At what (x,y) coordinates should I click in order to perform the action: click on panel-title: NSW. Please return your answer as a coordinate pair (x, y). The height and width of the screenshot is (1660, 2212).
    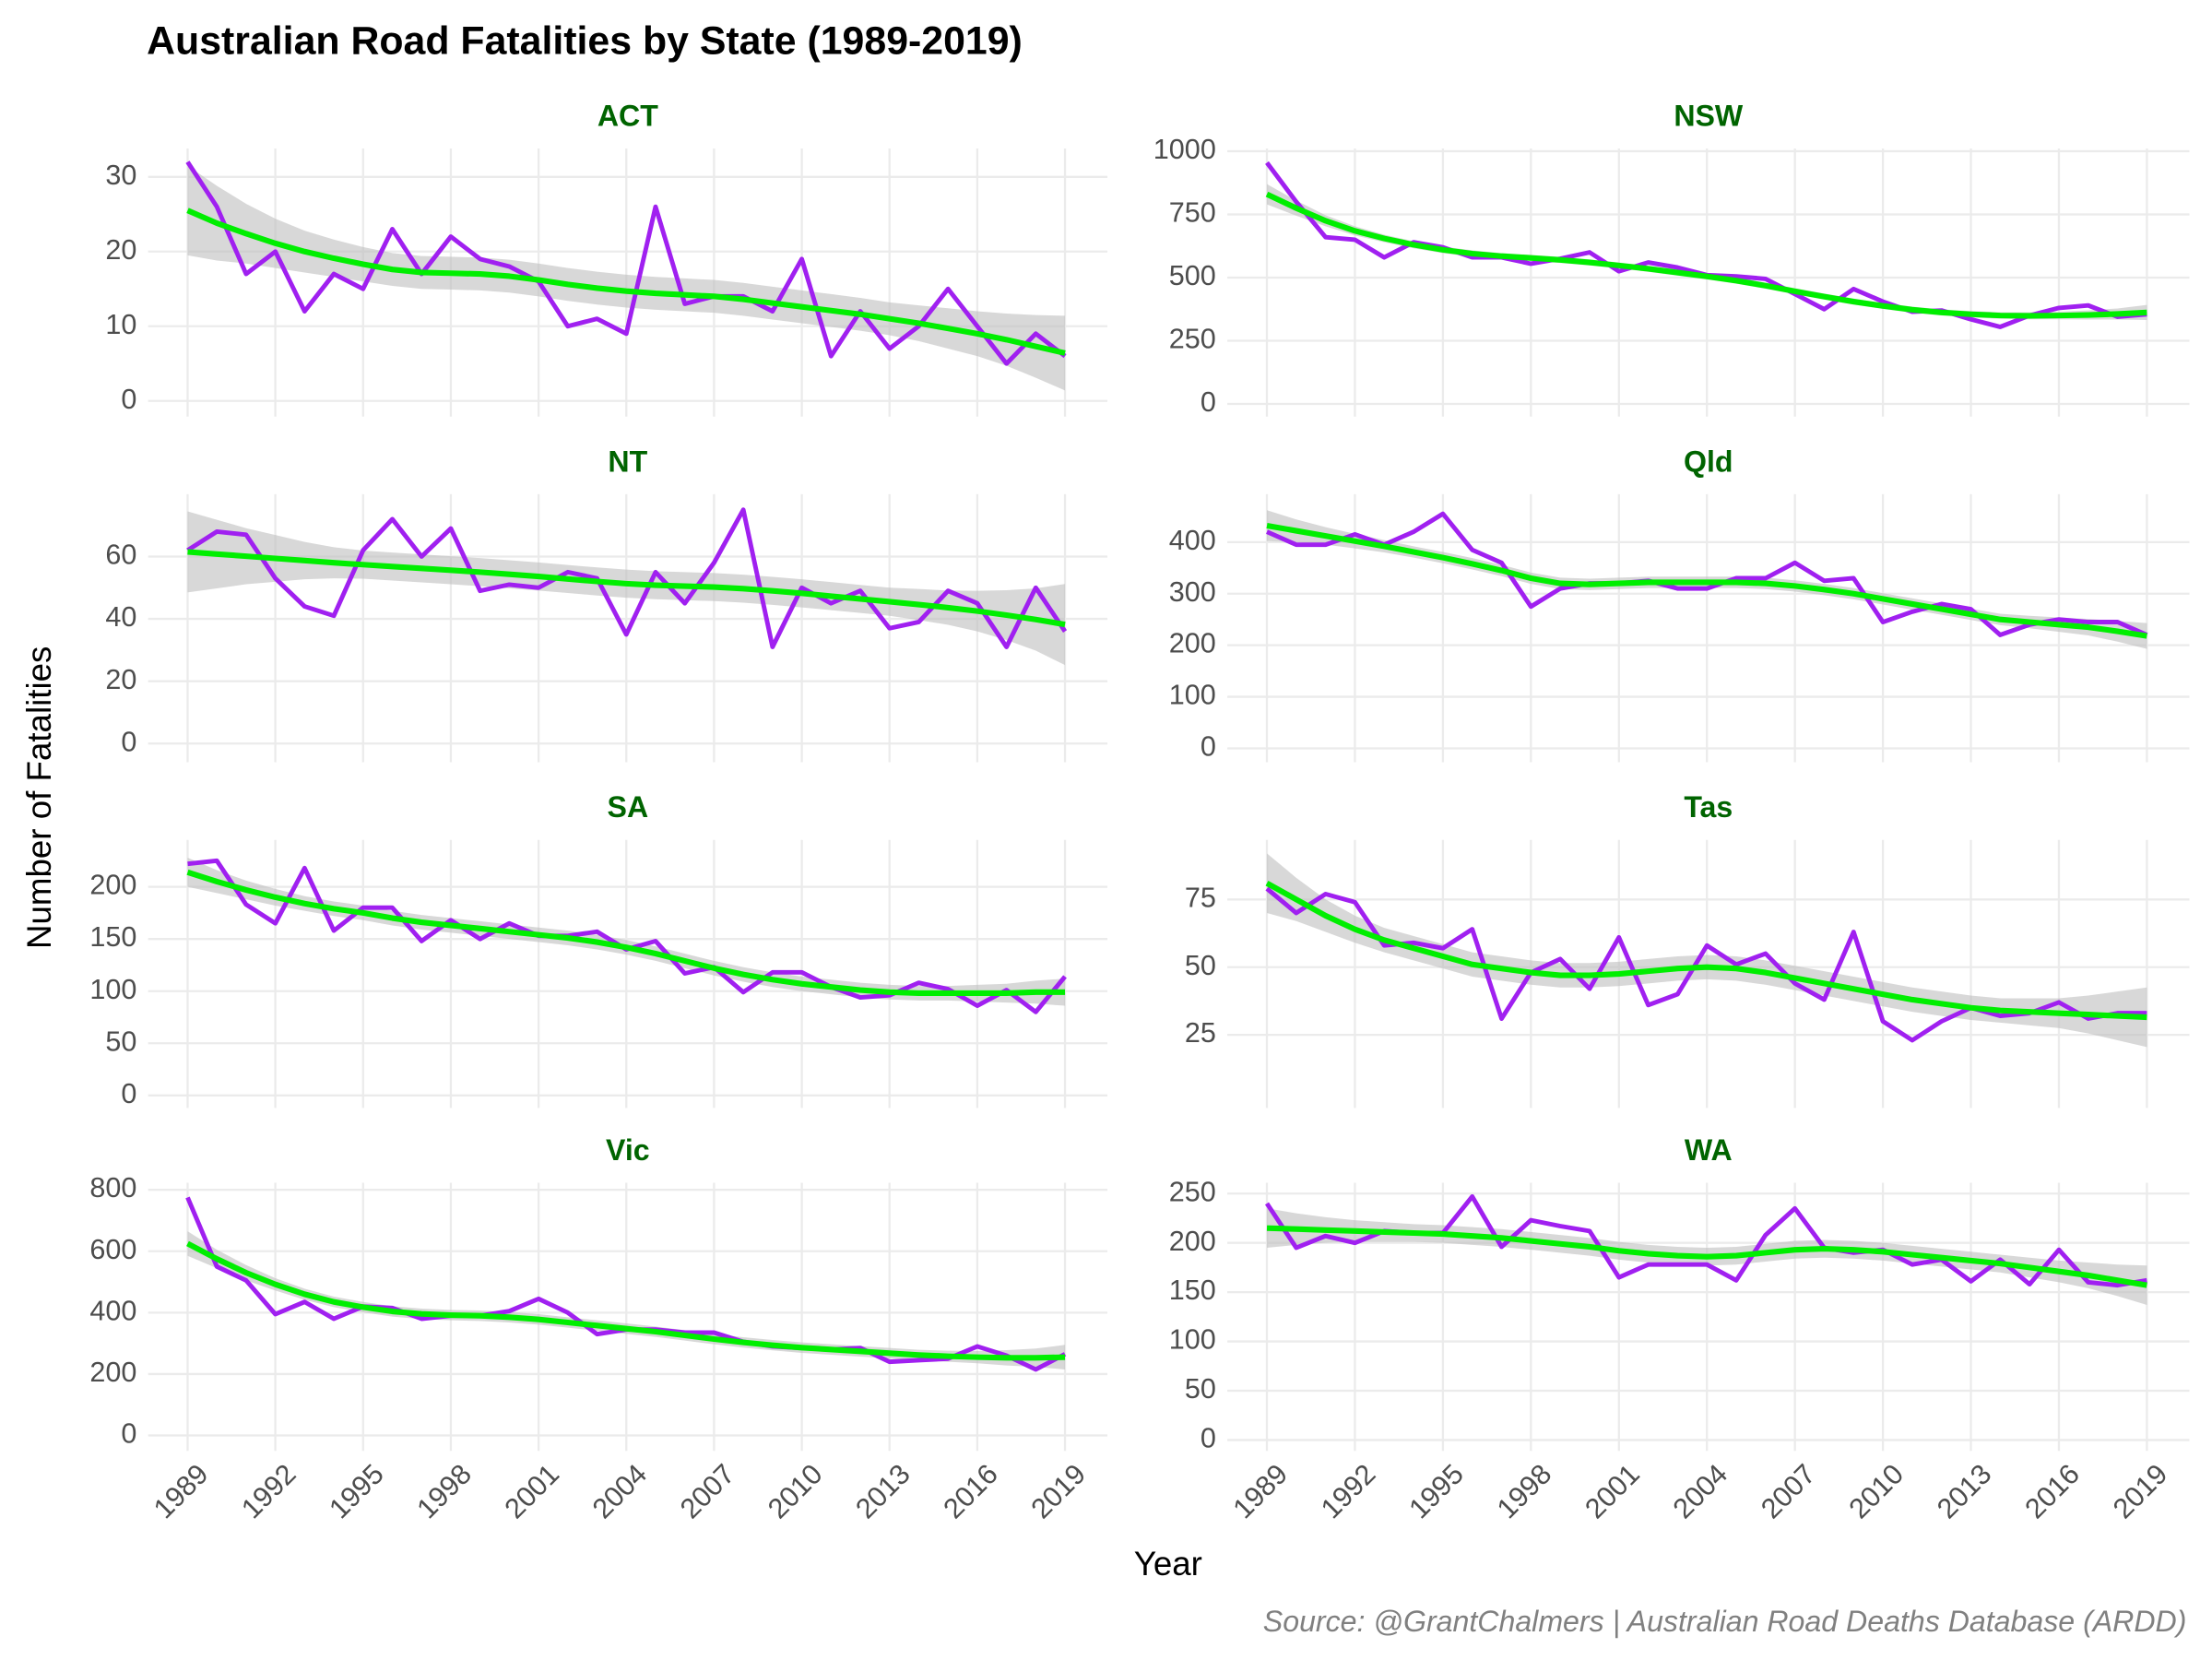
    Looking at the image, I should click on (1709, 116).